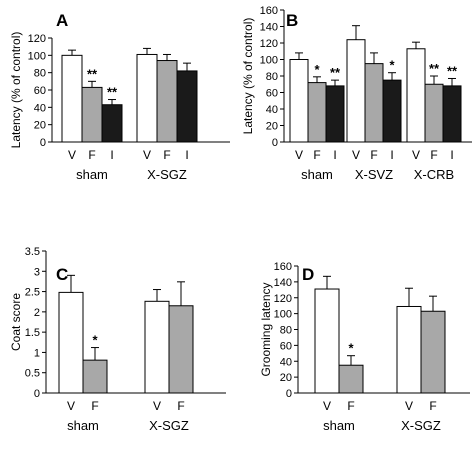 The height and width of the screenshot is (473, 474). I want to click on y-tick-label: 3, so click(37, 272).